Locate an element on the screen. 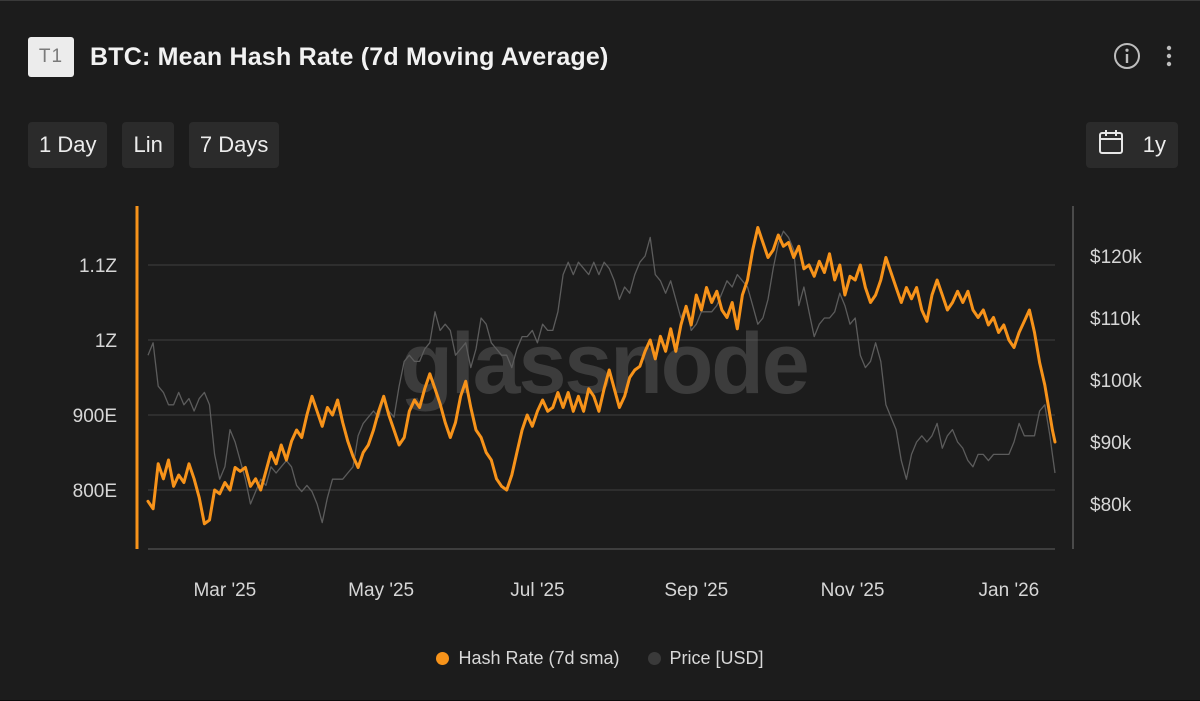  header-actions is located at coordinates (1143, 56).